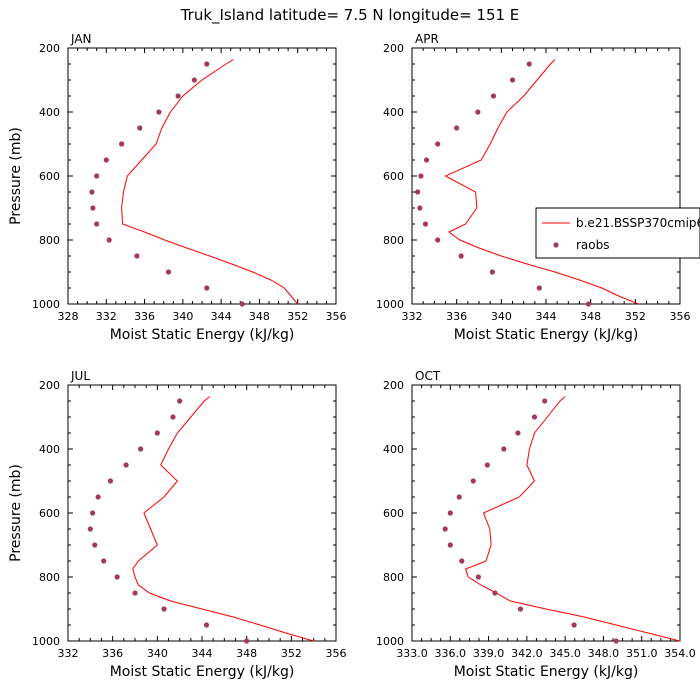  What do you see at coordinates (527, 653) in the screenshot?
I see `x-tick-label: 342.0` at bounding box center [527, 653].